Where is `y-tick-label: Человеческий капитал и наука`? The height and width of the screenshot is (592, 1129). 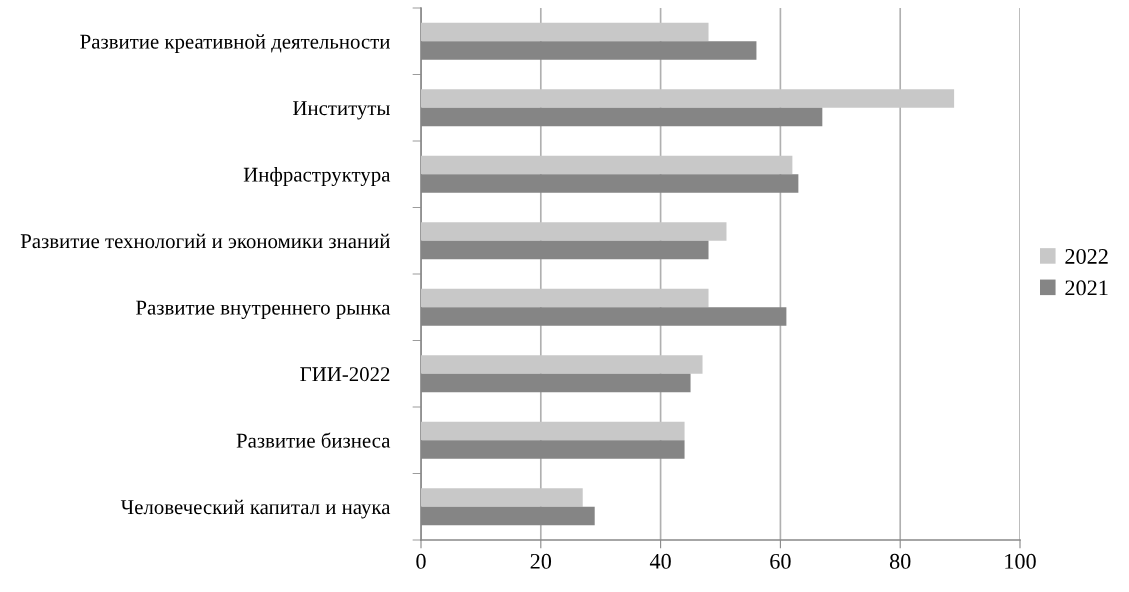 y-tick-label: Человеческий капитал и наука is located at coordinates (255, 509).